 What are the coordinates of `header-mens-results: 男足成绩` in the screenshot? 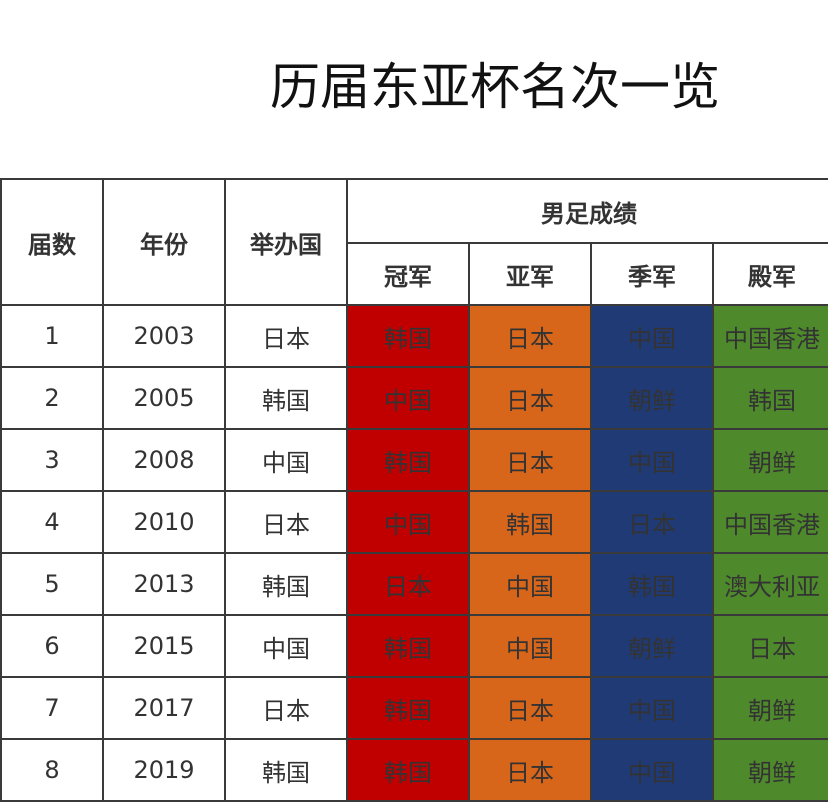 It's located at (587, 211).